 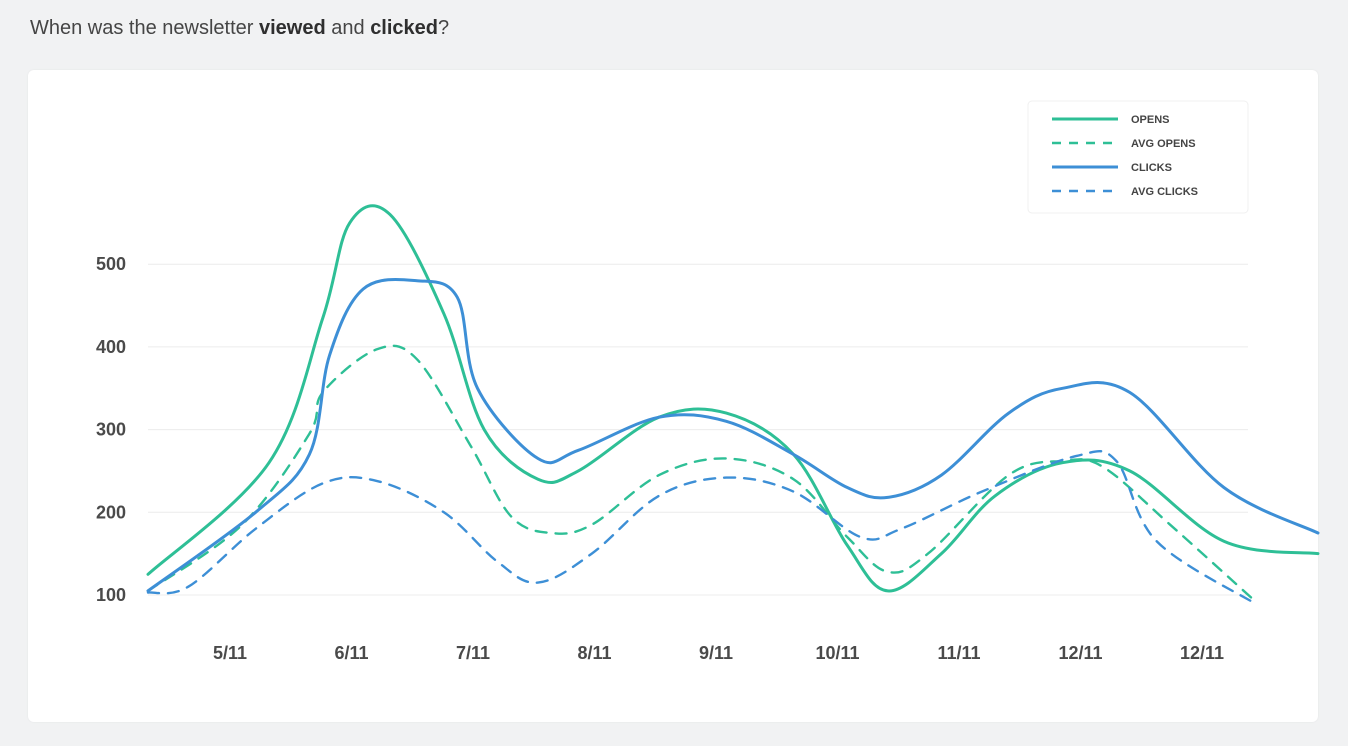 I want to click on question-suffix: ?, so click(x=444, y=28).